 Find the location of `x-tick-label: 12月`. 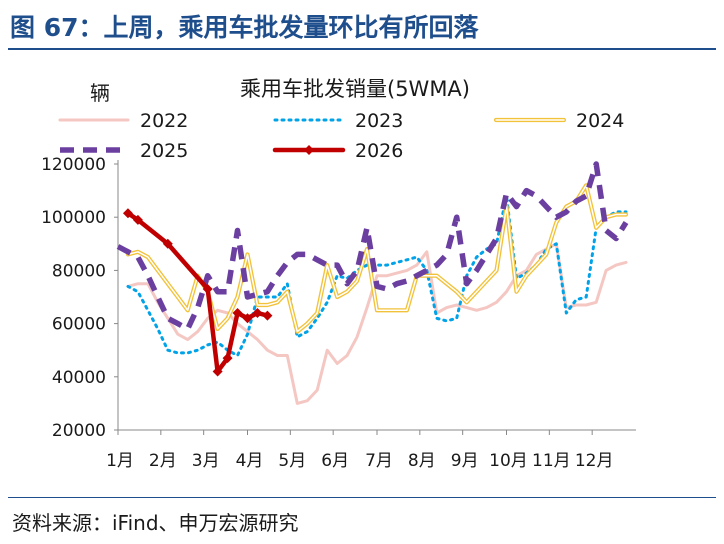

x-tick-label: 12月 is located at coordinates (594, 461).